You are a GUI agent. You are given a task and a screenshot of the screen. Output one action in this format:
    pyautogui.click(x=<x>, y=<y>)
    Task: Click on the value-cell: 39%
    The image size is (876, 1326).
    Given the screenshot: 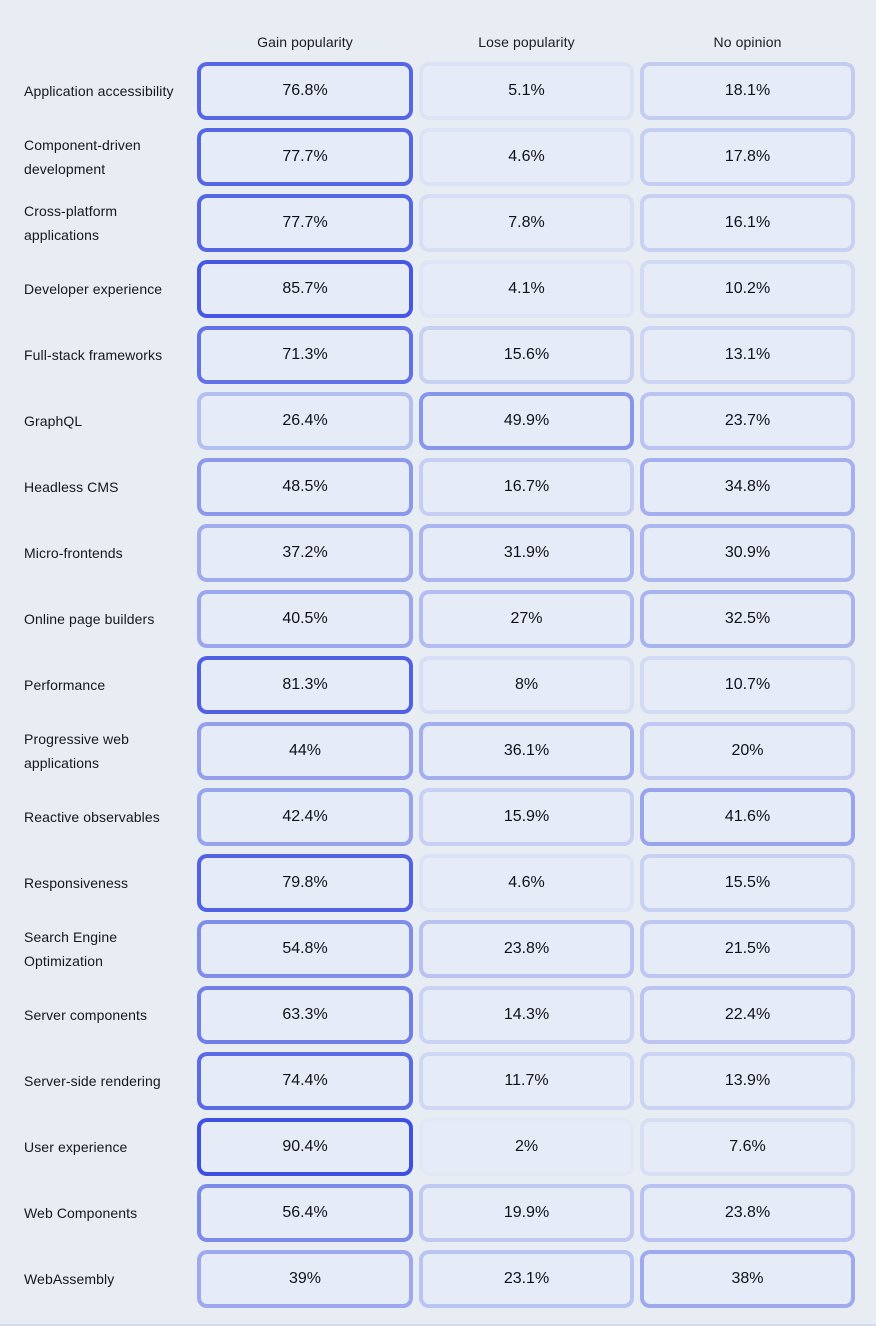 What is the action you would take?
    pyautogui.click(x=305, y=1279)
    